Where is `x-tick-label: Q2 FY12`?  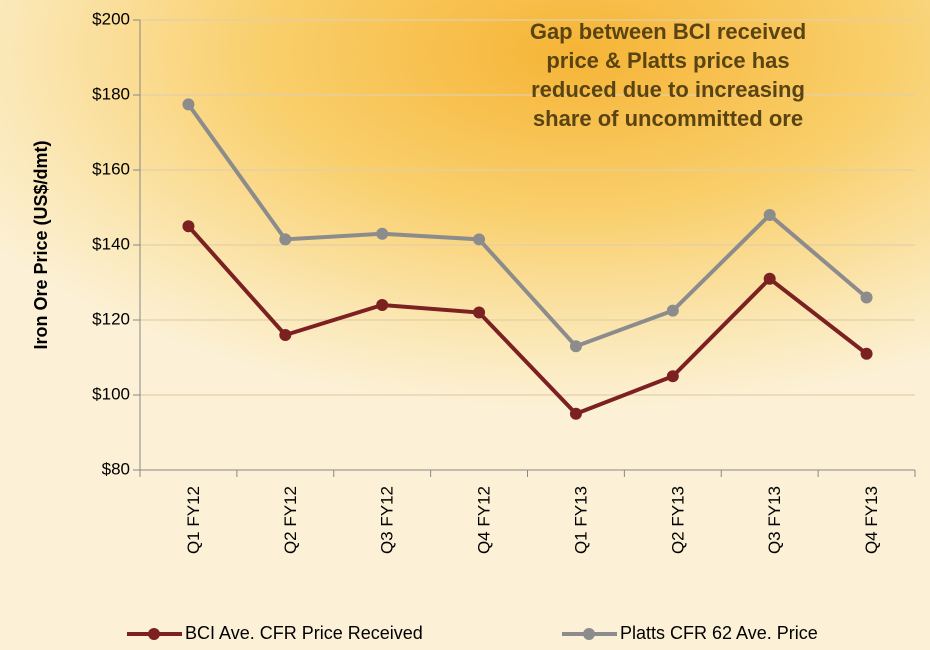 x-tick-label: Q2 FY12 is located at coordinates (290, 520).